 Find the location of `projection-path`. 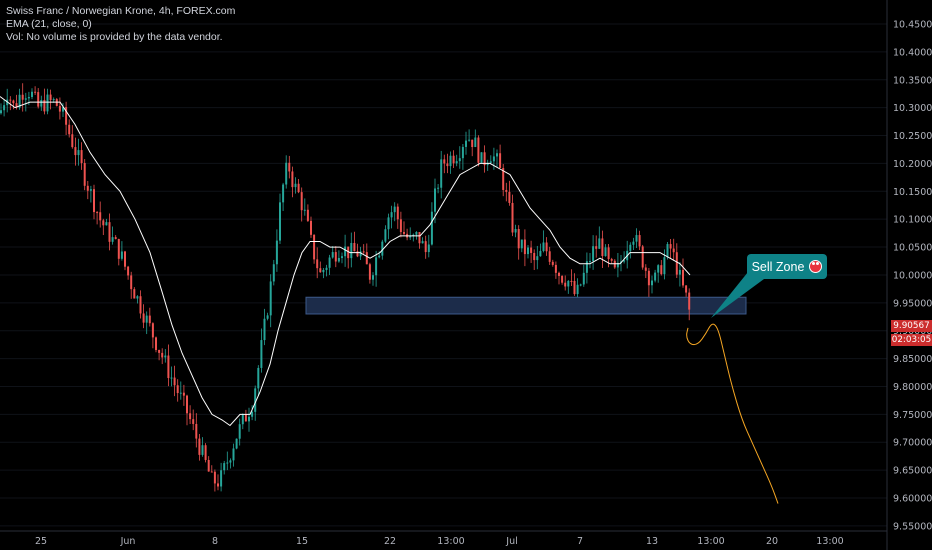

projection-path is located at coordinates (732, 413).